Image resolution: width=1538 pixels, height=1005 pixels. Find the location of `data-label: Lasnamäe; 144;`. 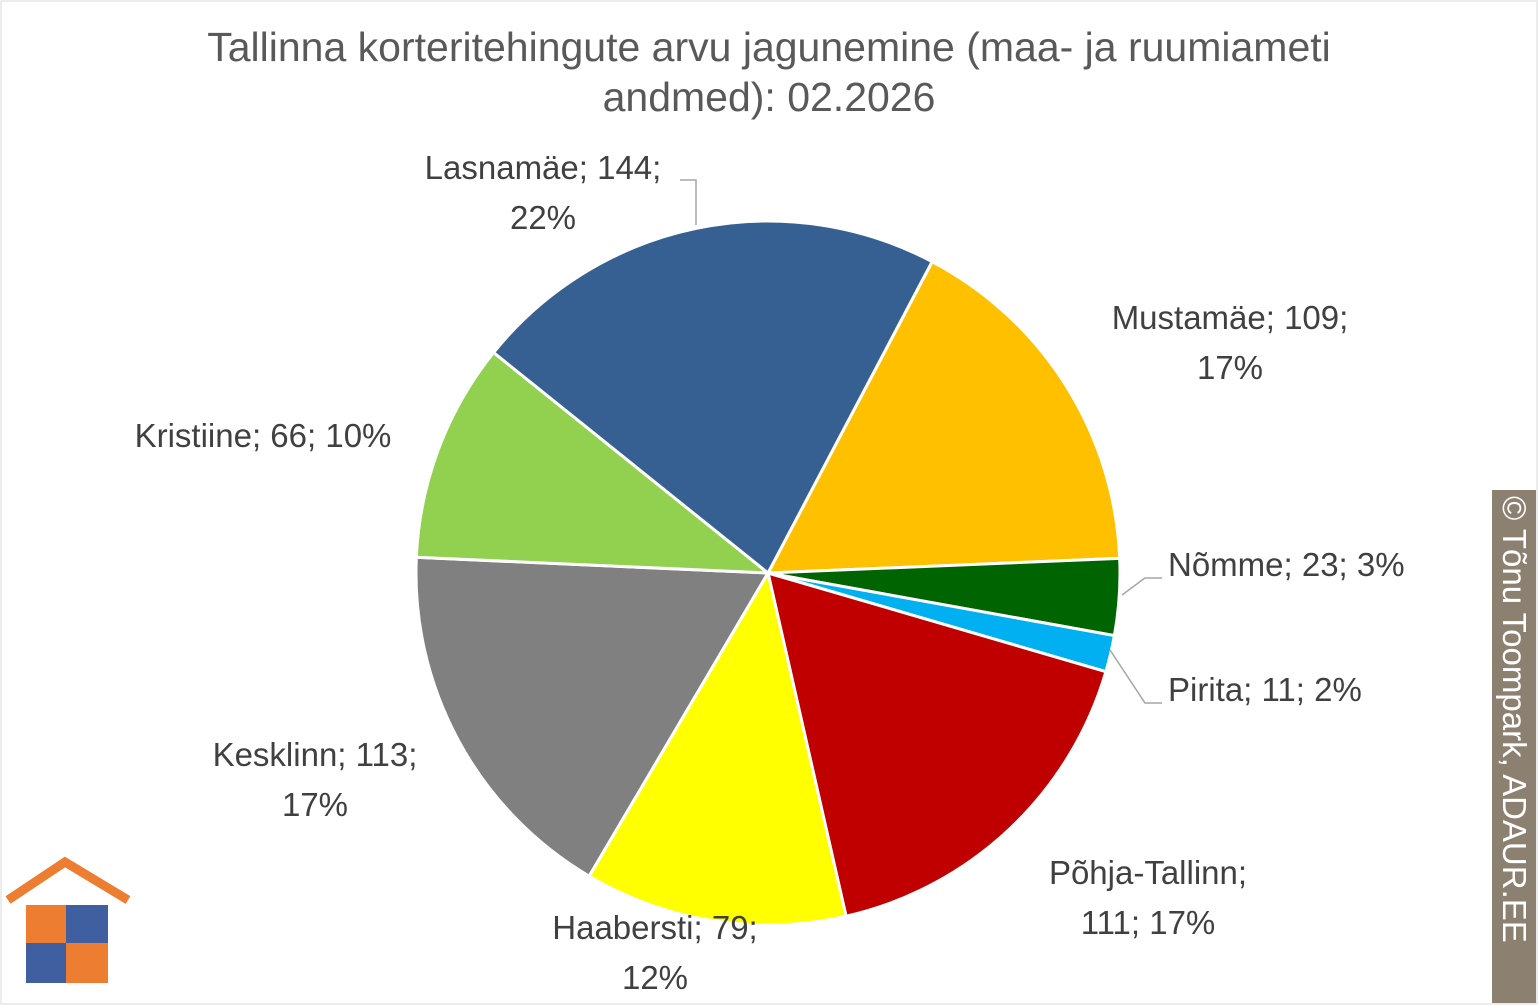

data-label: Lasnamäe; 144; is located at coordinates (543, 167).